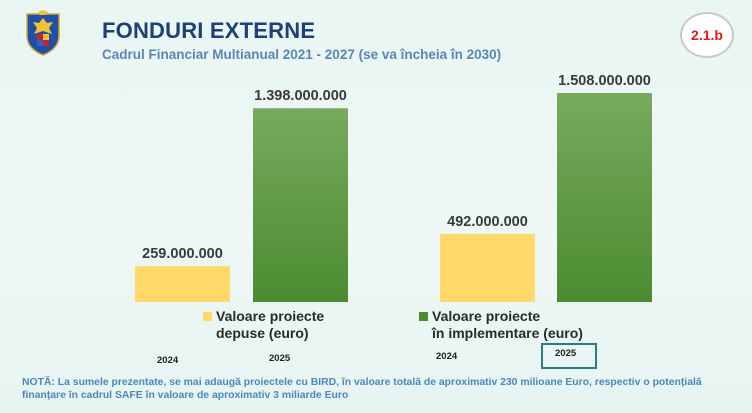  I want to click on legend-implementare: Valoare proiecte în implementare (euro), so click(501, 325).